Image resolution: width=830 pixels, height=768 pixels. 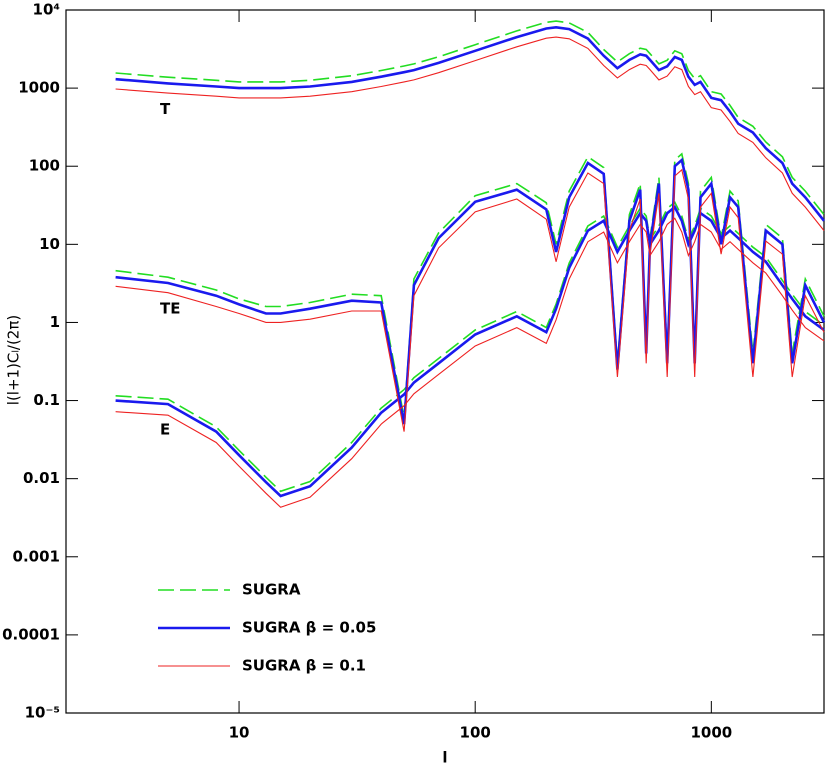 I want to click on curve-label: TE, so click(x=170, y=308).